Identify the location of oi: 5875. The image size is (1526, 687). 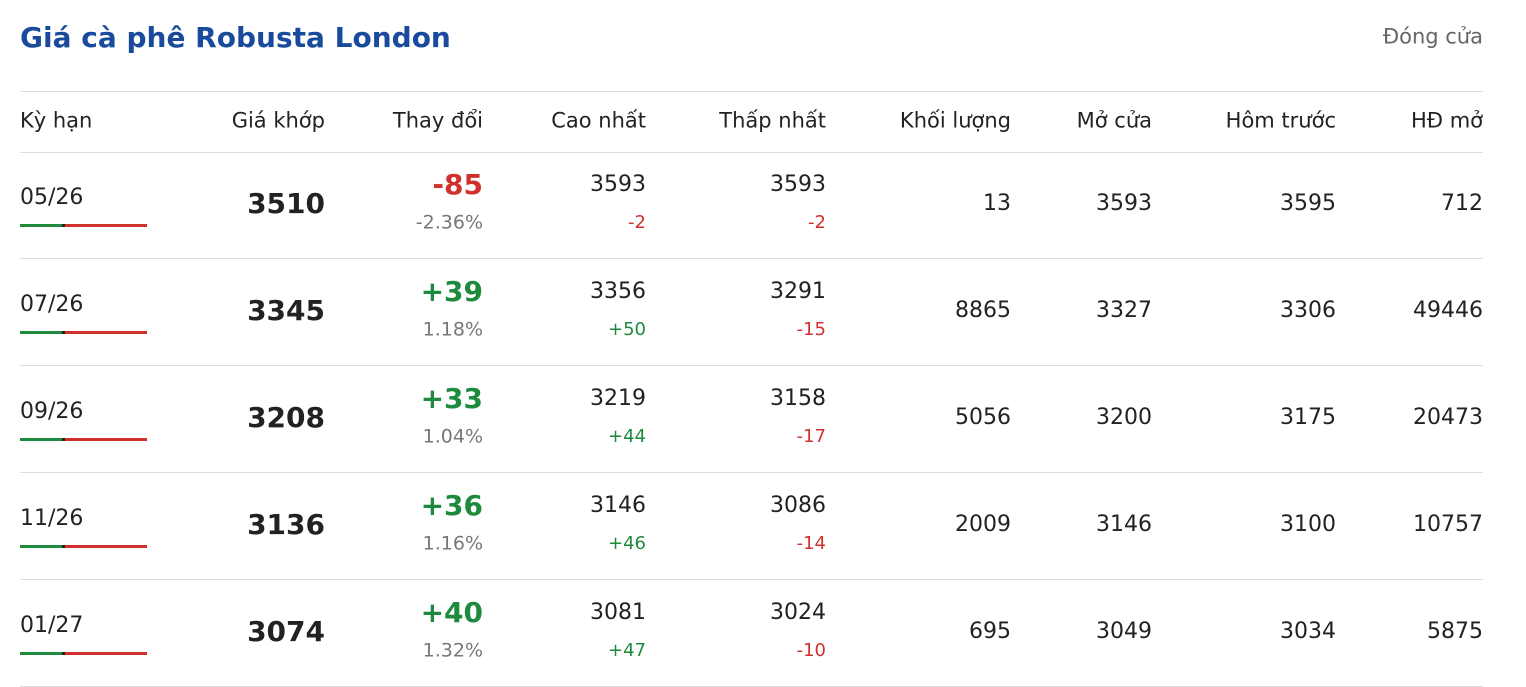
(1455, 631).